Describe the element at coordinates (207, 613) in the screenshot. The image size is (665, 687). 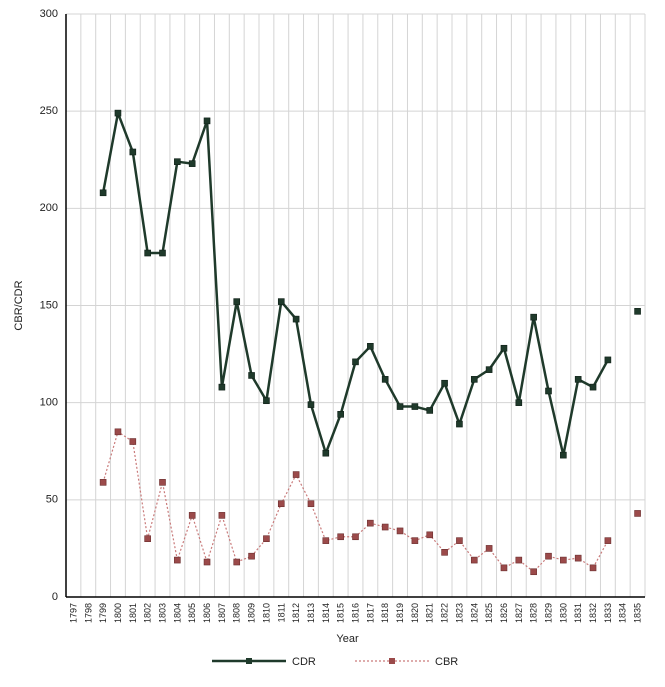
I see `x-tick-label: 1806` at that location.